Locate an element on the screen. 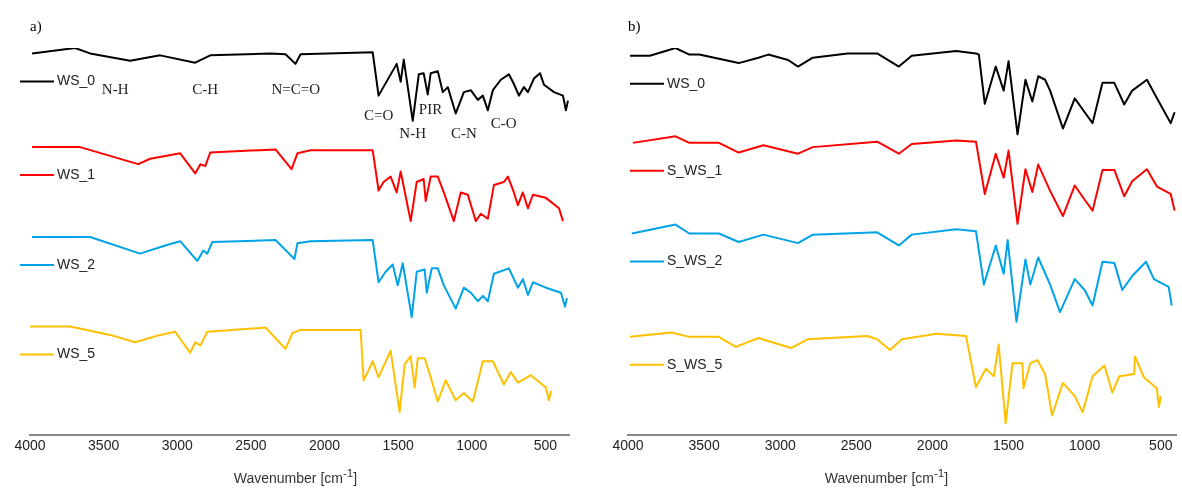 The height and width of the screenshot is (492, 1182). annotation: PIR is located at coordinates (430, 109).